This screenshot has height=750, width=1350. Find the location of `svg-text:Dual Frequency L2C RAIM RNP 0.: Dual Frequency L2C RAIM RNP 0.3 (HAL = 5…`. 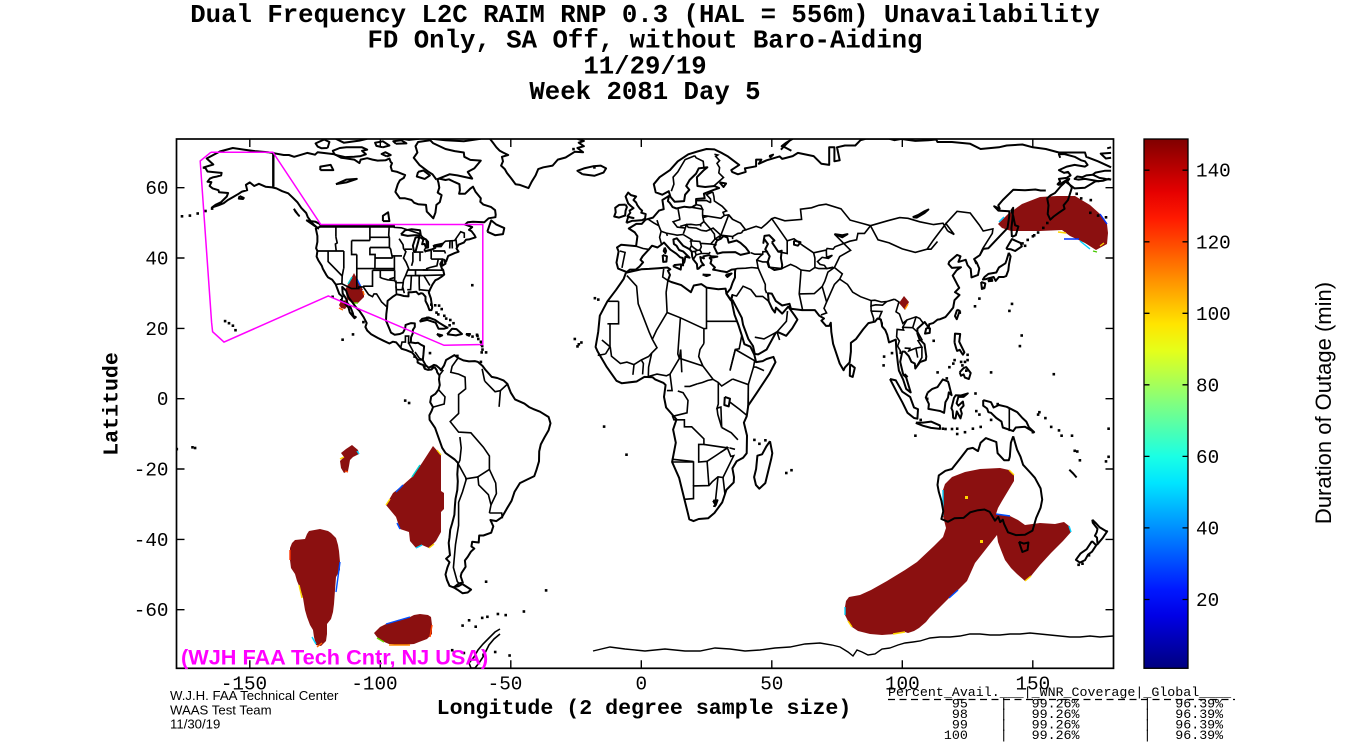

svg-text:Dual Frequency L2C RAIM RNP 0.: Dual Frequency L2C RAIM RNP 0.3 (HAL = 5… is located at coordinates (645, 15).